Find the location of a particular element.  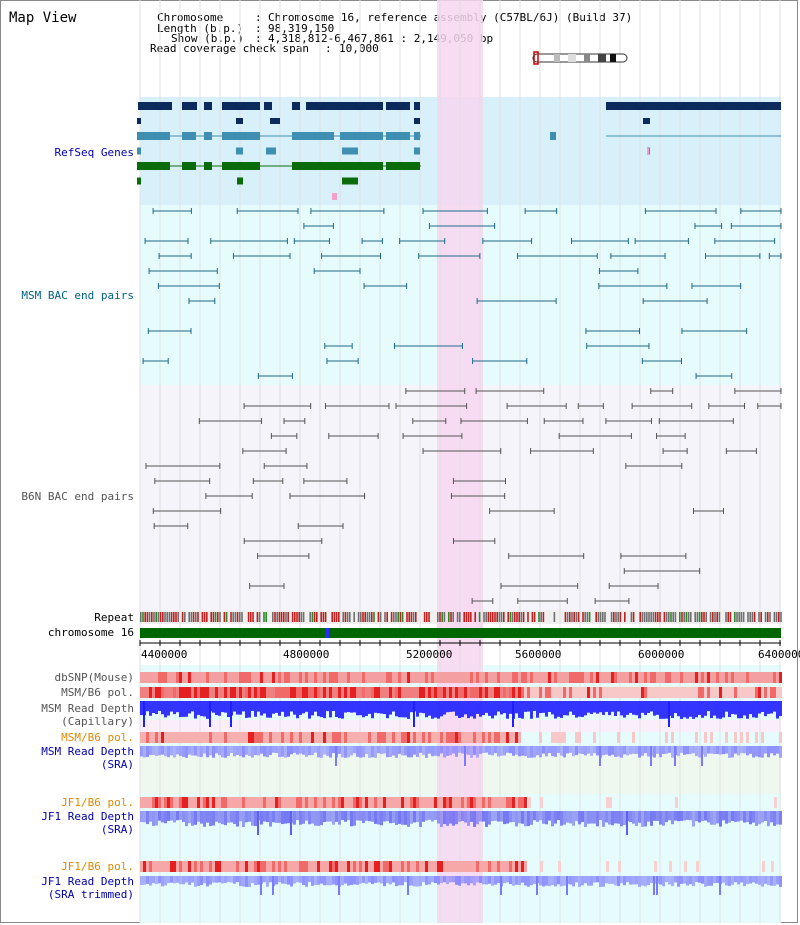

label-msm-b6-pol: MSM/B6 pol. is located at coordinates (97, 692).